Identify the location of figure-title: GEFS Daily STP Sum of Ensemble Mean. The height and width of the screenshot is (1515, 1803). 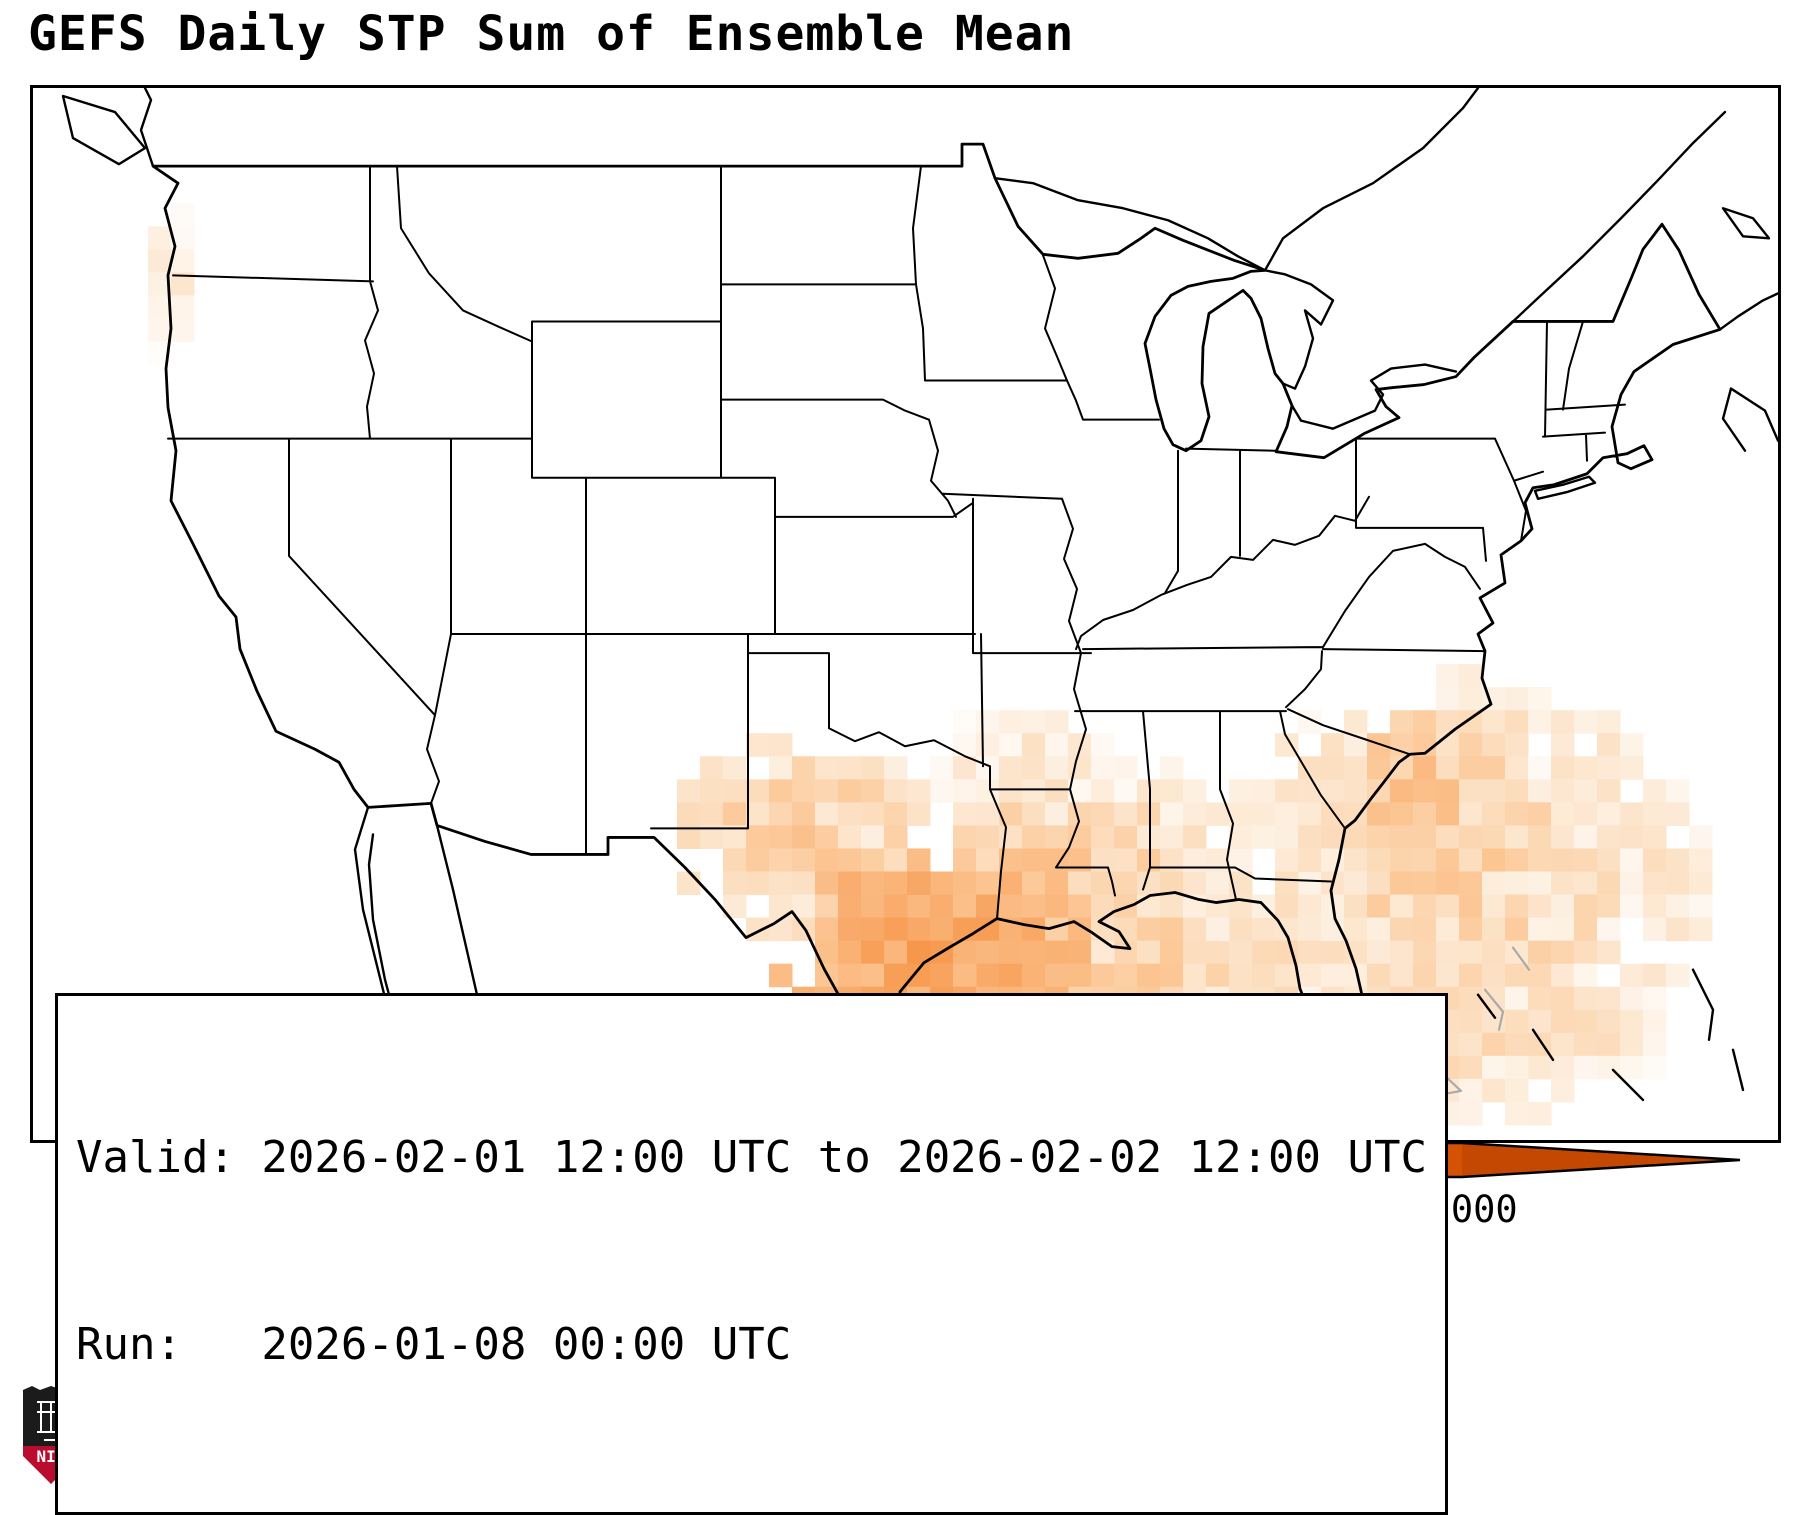
(551, 34).